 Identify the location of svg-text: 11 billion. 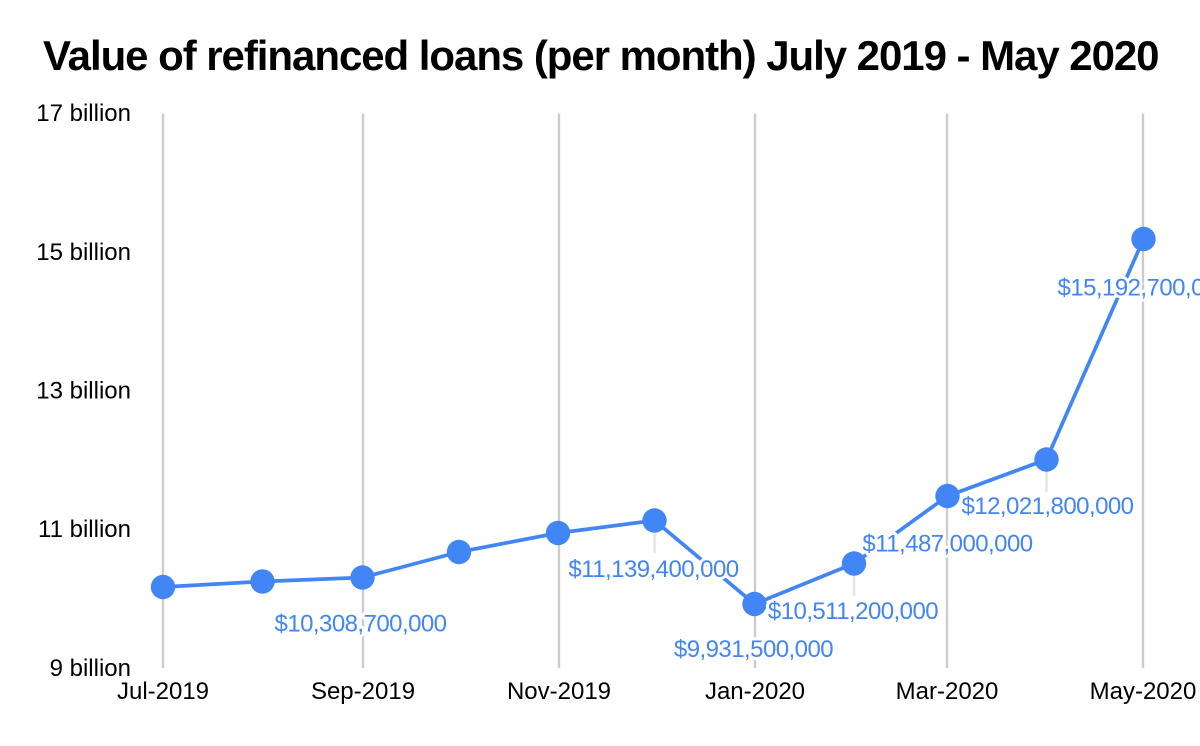
(84, 529).